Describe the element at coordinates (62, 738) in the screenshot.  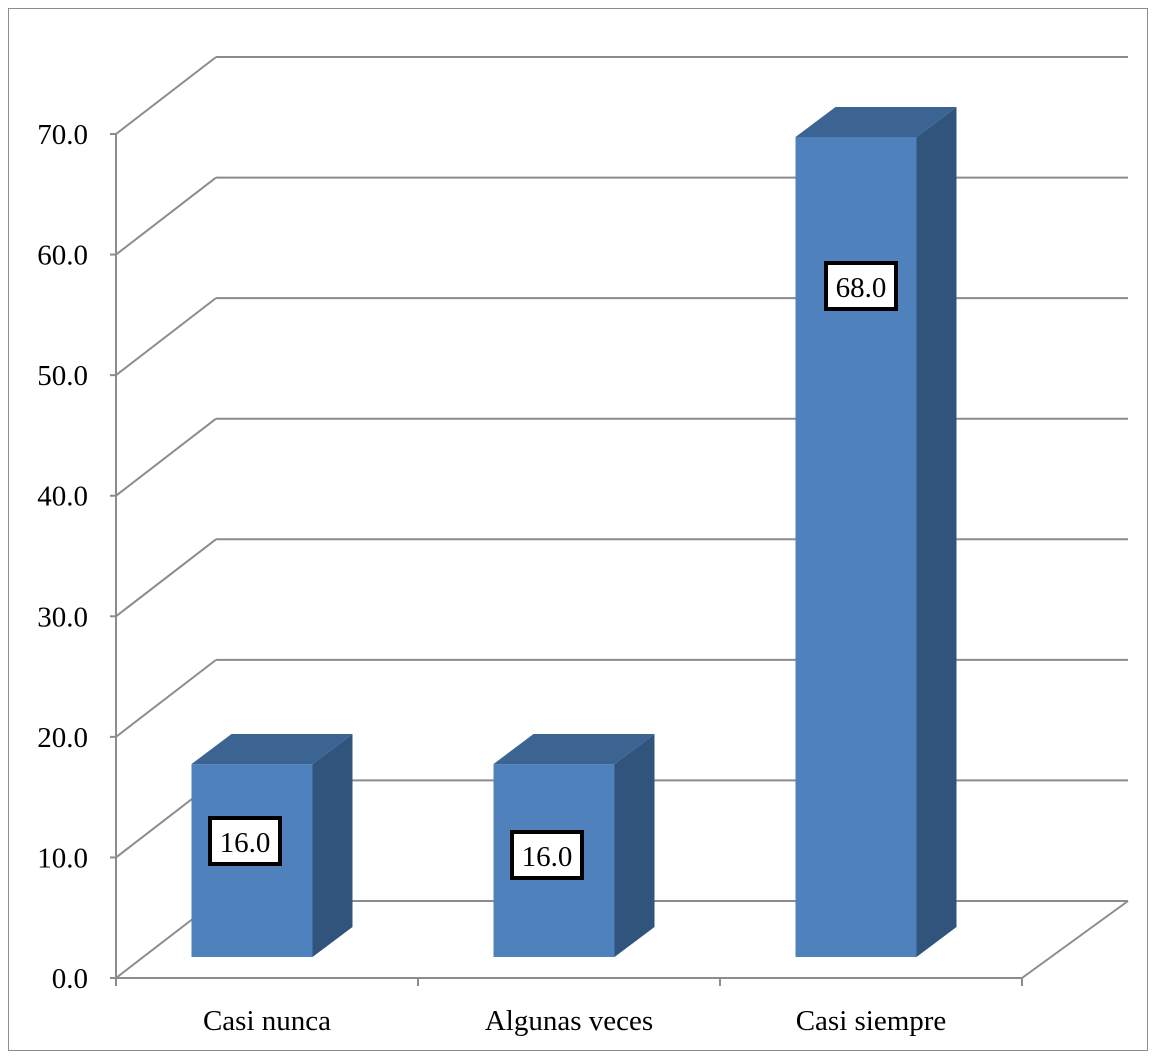
I see `y-tick-label: 20.0` at that location.